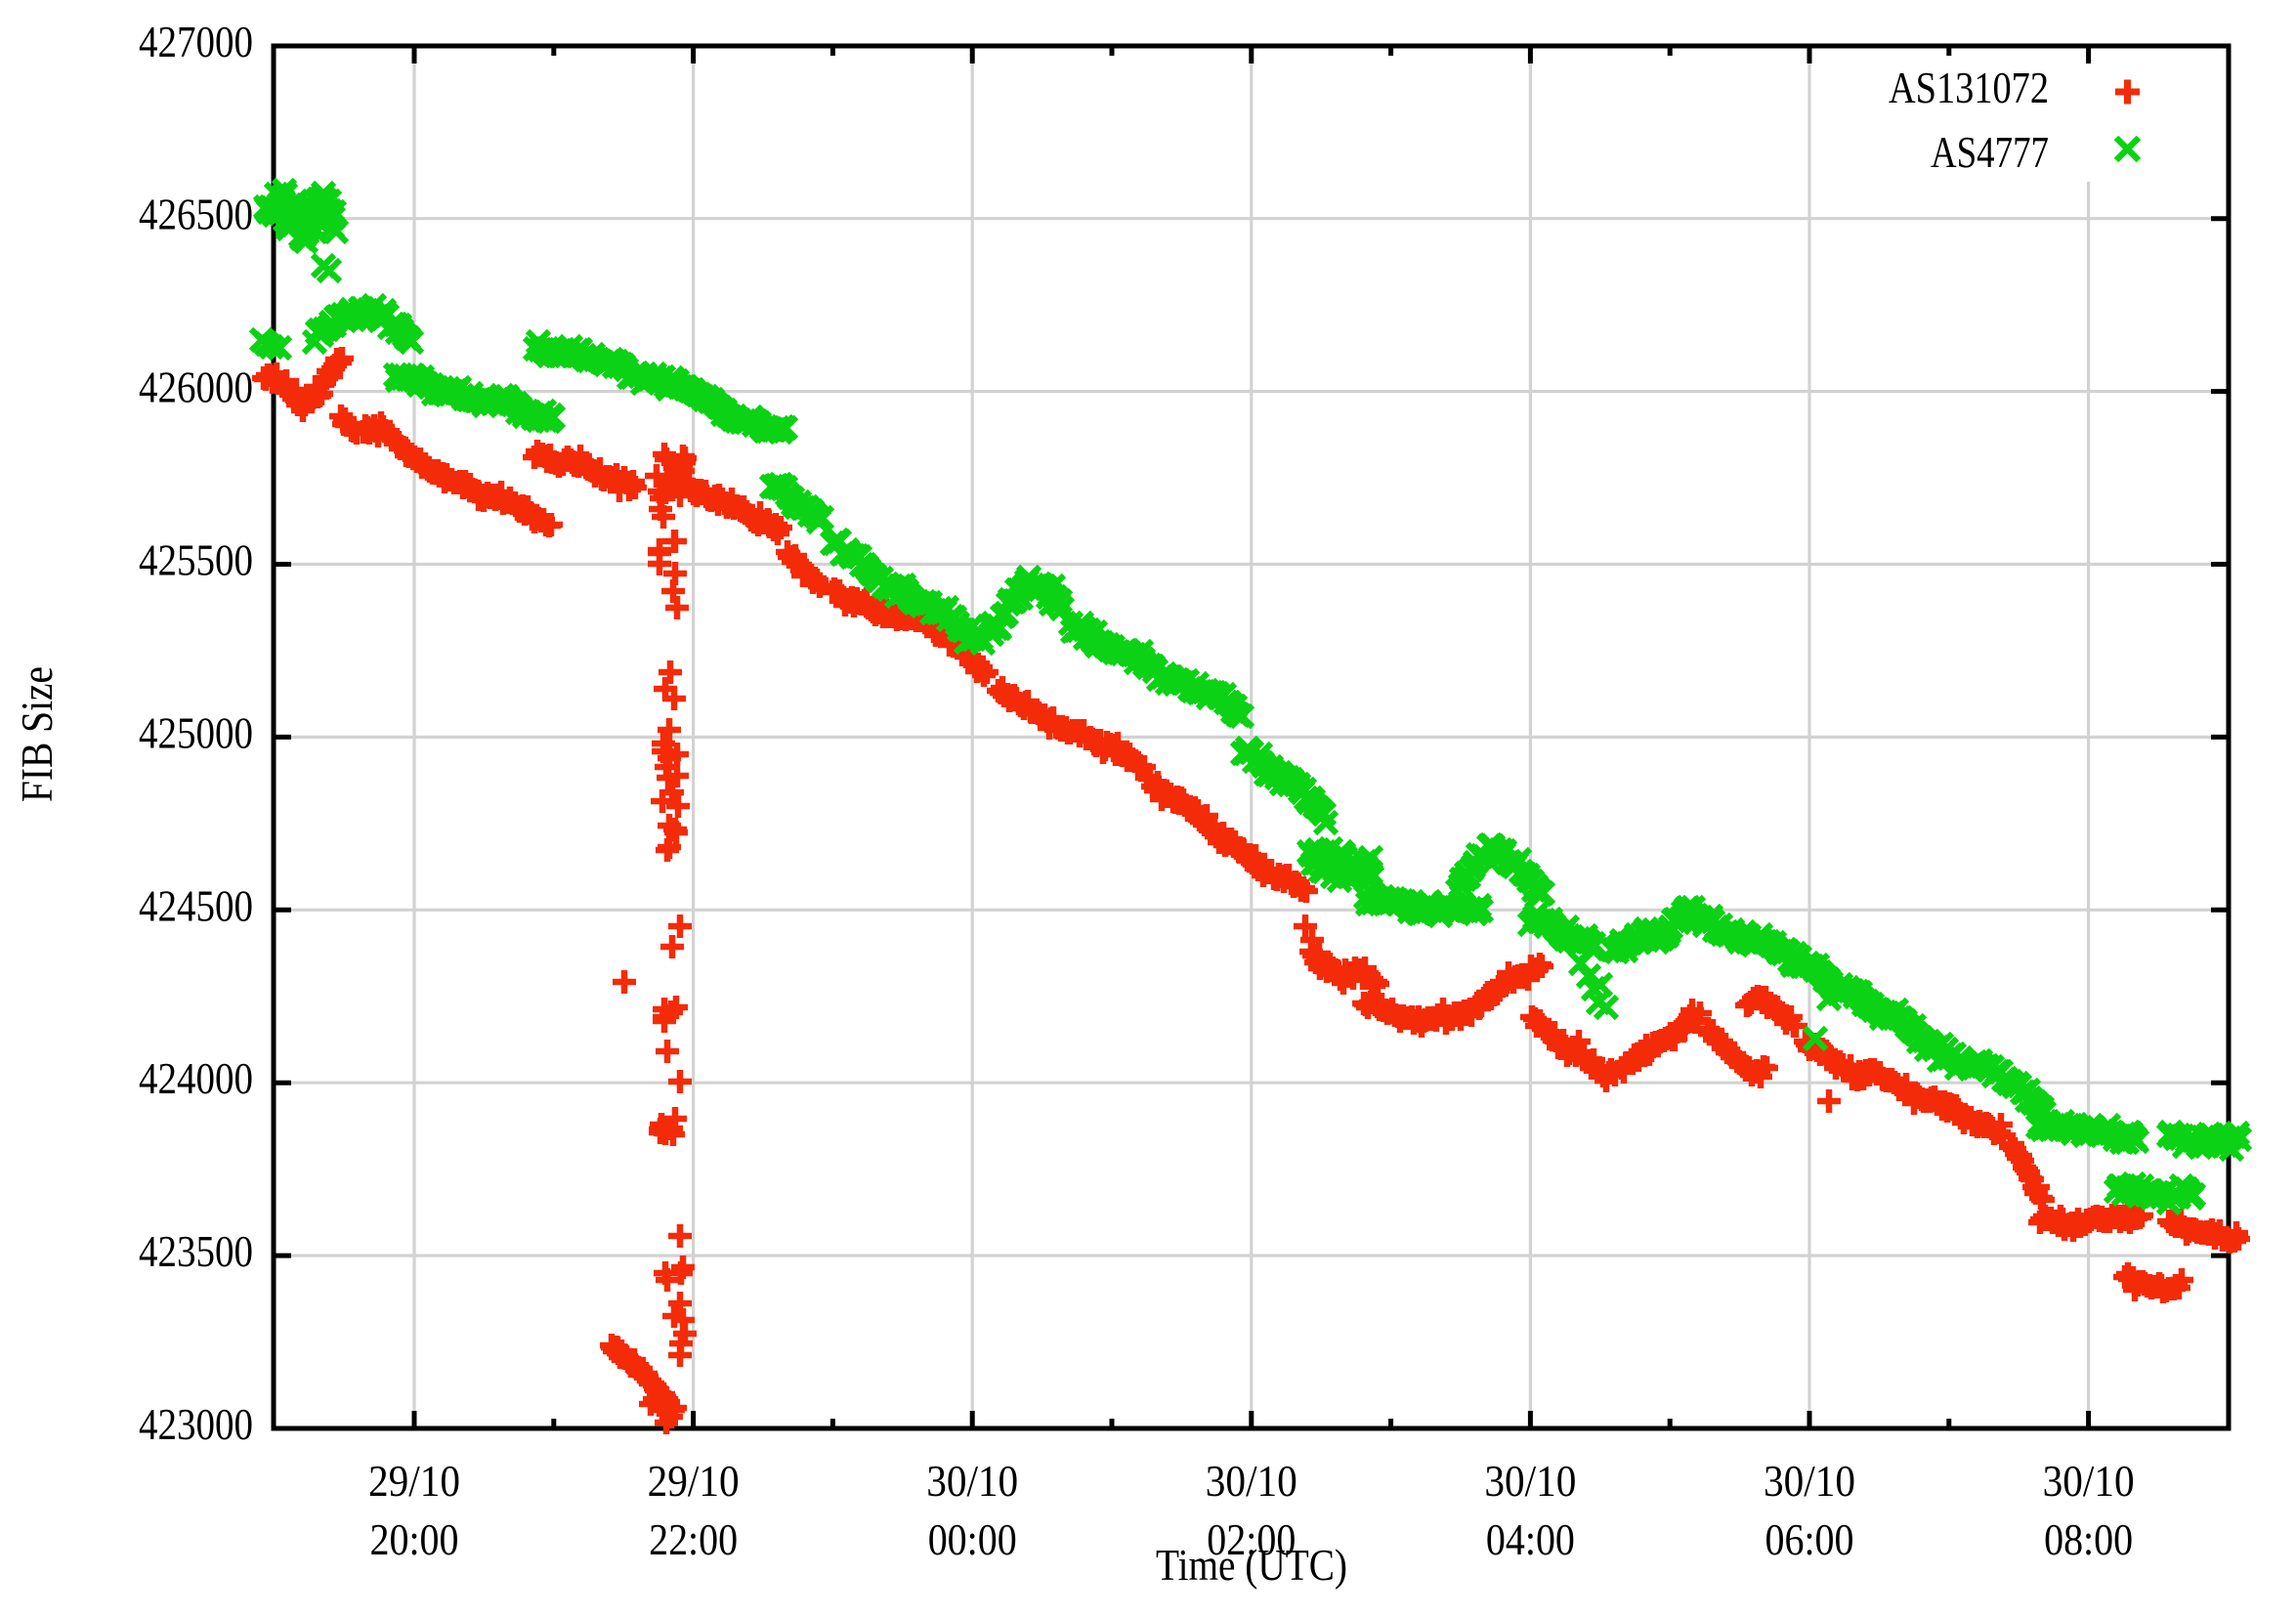 Image resolution: width=2296 pixels, height=1617 pixels. Describe the element at coordinates (1969, 87) in the screenshot. I see `svg-text: AS131072` at that location.